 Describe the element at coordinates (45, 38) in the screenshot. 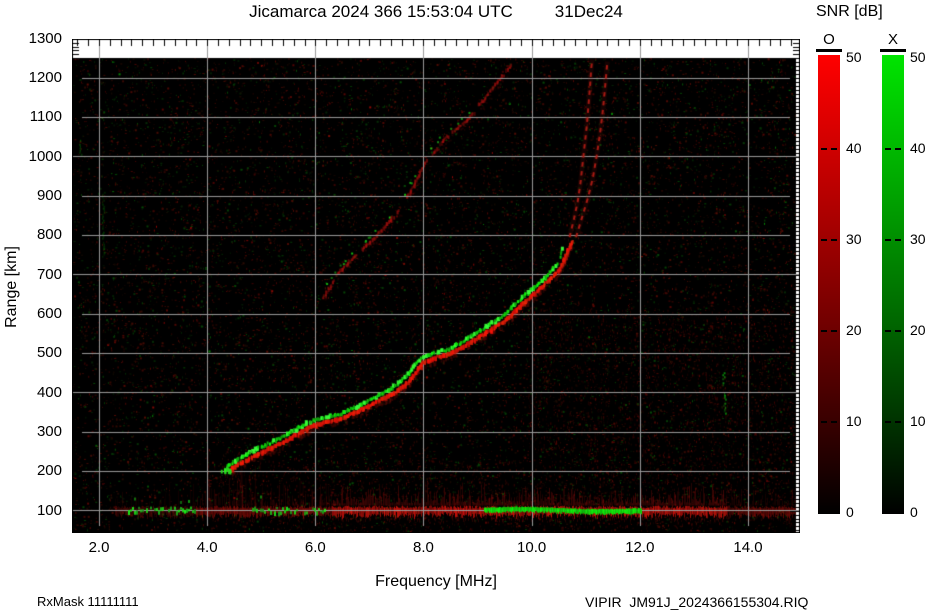

I see `y-tick-label: 1300` at that location.